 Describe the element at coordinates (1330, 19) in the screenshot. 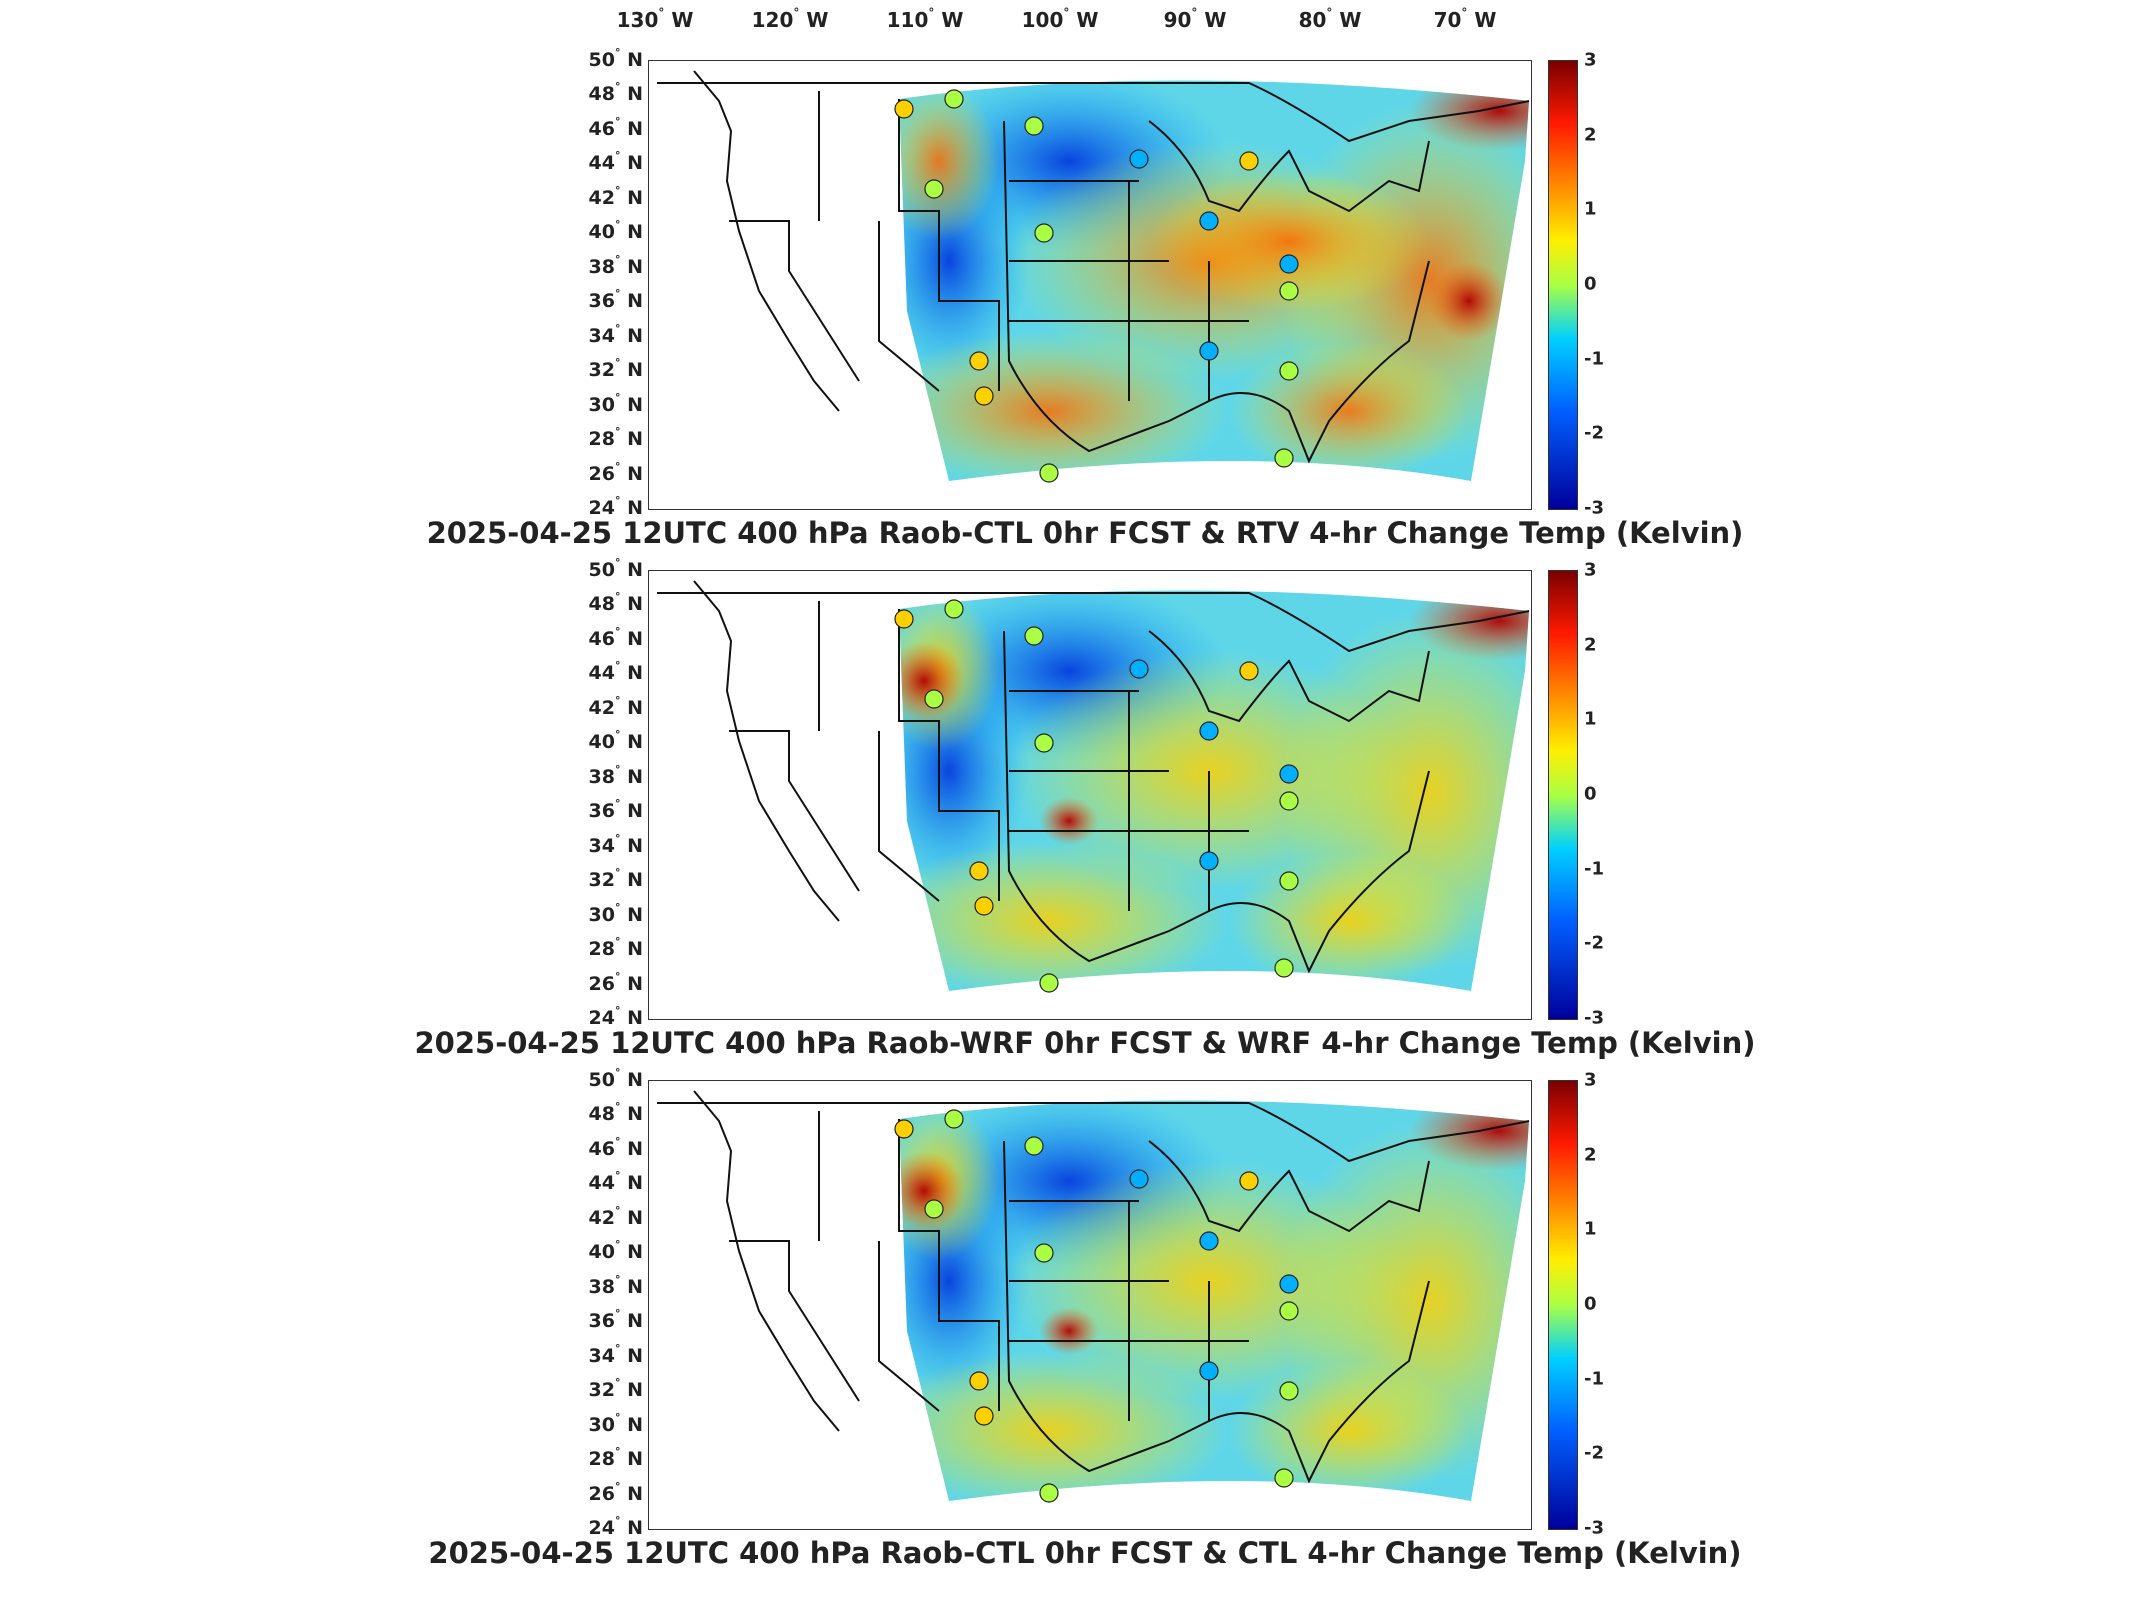

I see `lon-tick: 80° W` at that location.